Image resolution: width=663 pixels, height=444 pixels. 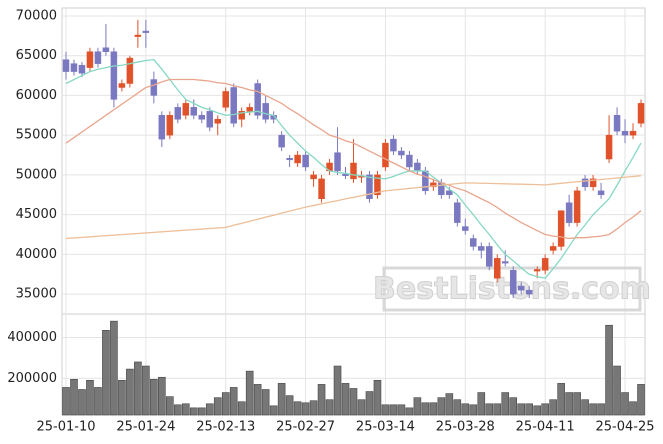 I want to click on x-tick-label: 25-04-25, so click(x=625, y=427).